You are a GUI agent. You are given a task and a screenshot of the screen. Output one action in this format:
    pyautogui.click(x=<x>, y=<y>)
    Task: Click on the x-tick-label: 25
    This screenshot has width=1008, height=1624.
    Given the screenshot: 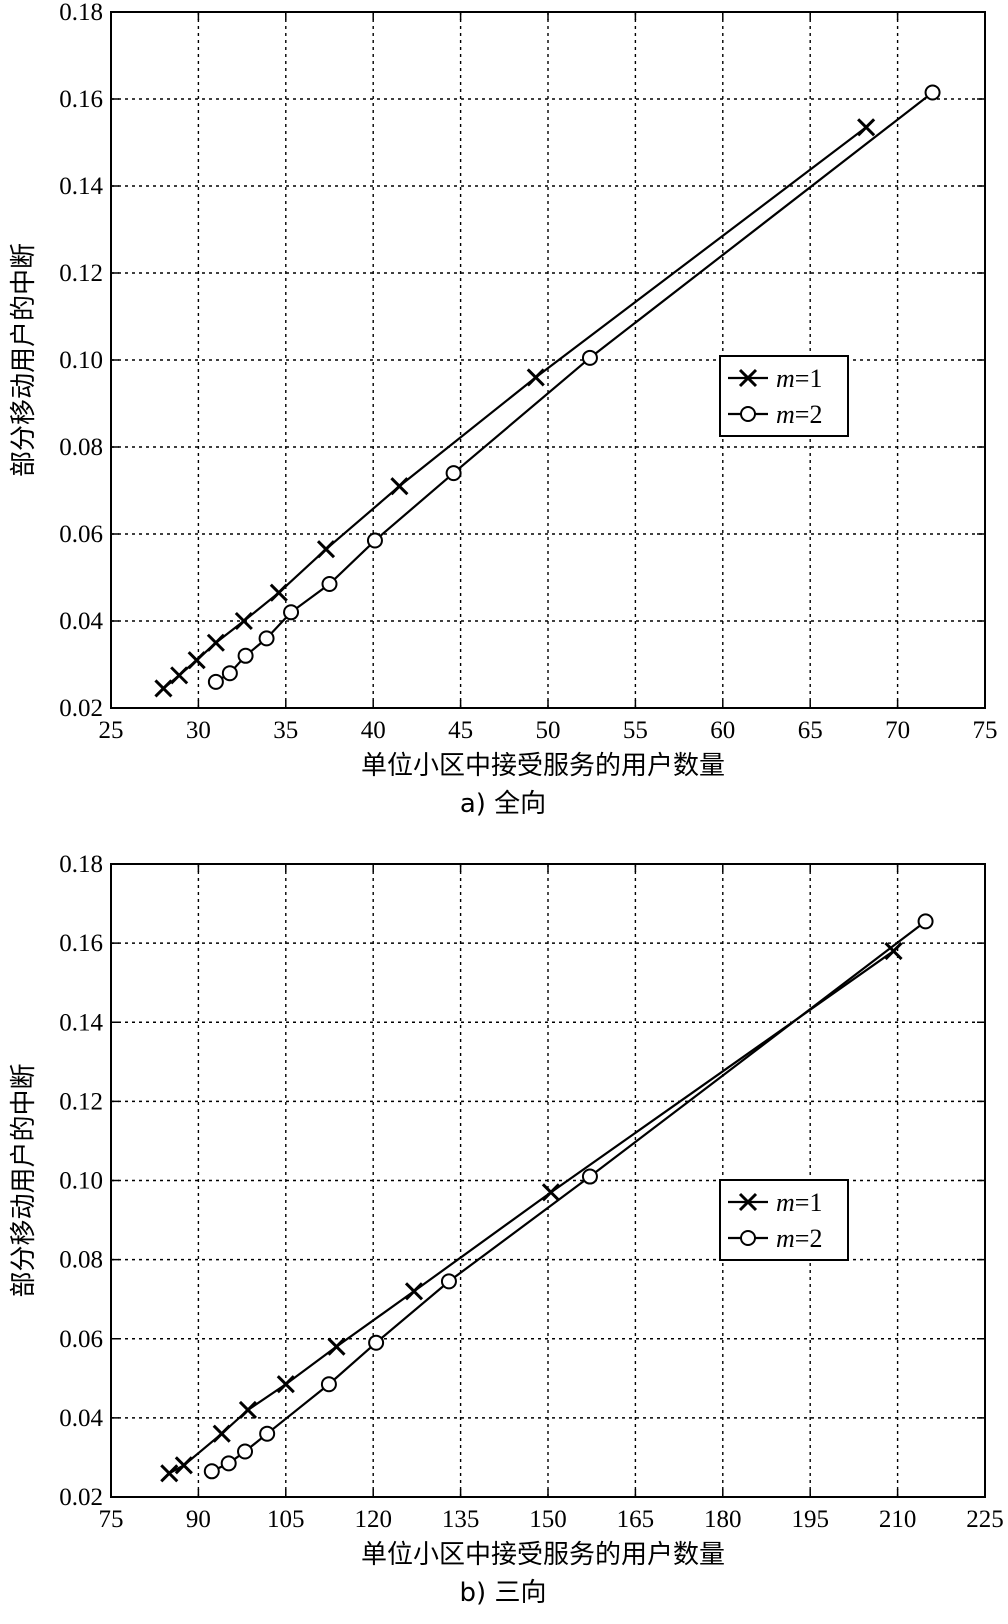 What is the action you would take?
    pyautogui.click(x=111, y=730)
    